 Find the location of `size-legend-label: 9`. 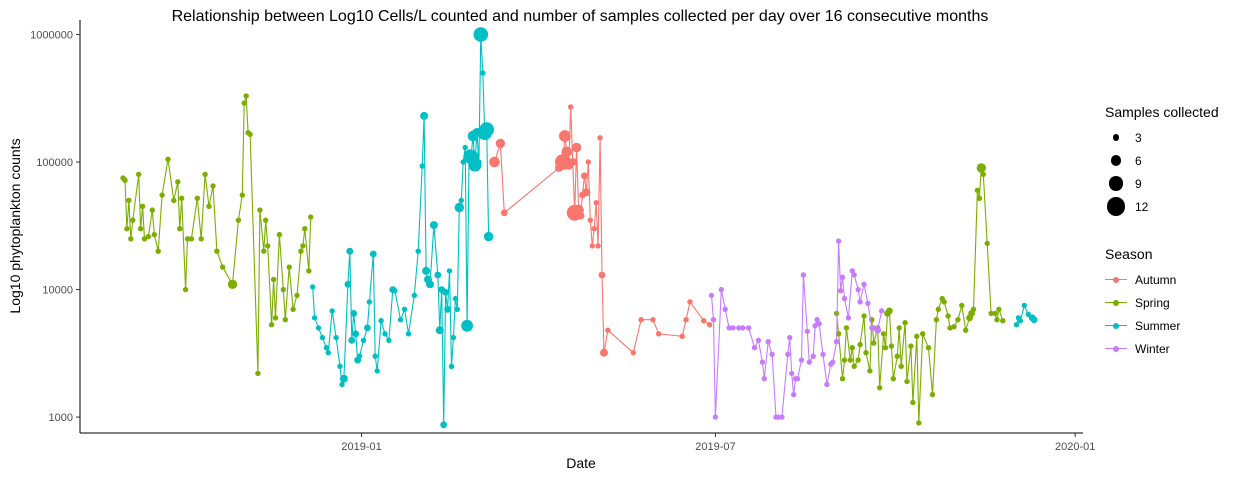

size-legend-label: 9 is located at coordinates (1138, 183).